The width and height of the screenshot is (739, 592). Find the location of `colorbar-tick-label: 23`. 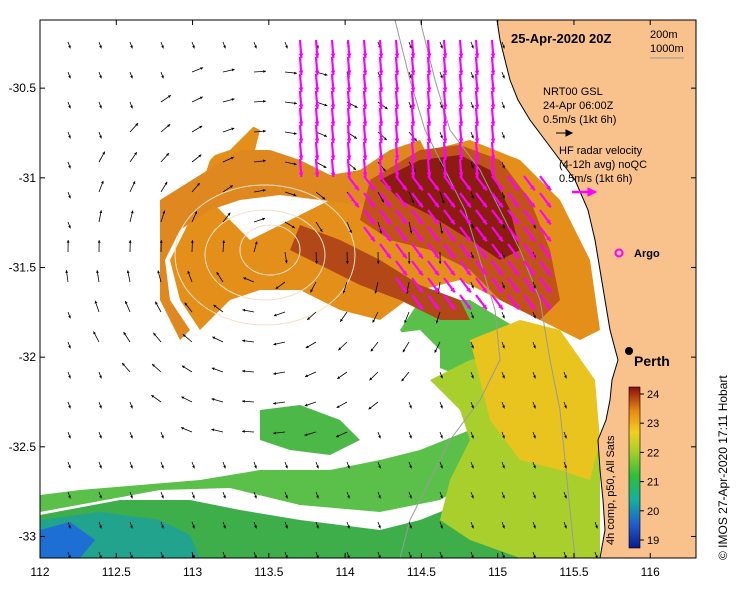

colorbar-tick-label: 23 is located at coordinates (653, 424).